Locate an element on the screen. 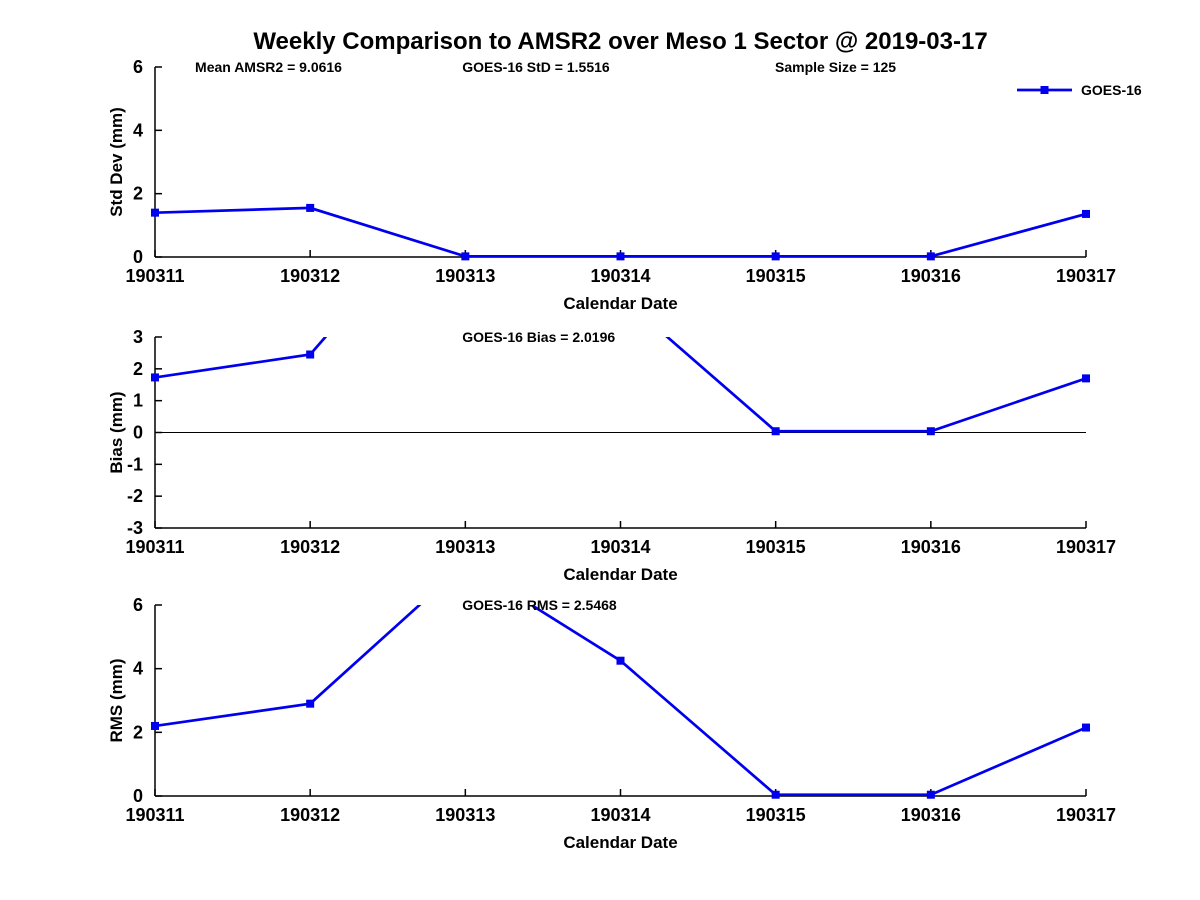 Image resolution: width=1200 pixels, height=900 pixels. annotation-text: Mean AMSR2 = 9.0616 is located at coordinates (268, 67).